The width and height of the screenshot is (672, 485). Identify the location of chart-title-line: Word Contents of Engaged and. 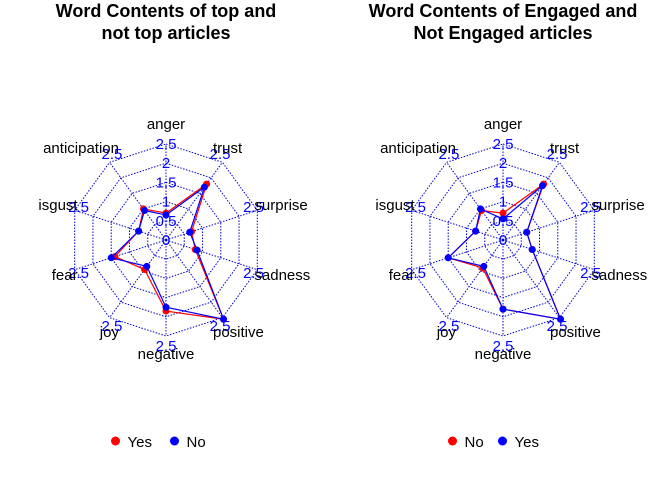
(503, 11).